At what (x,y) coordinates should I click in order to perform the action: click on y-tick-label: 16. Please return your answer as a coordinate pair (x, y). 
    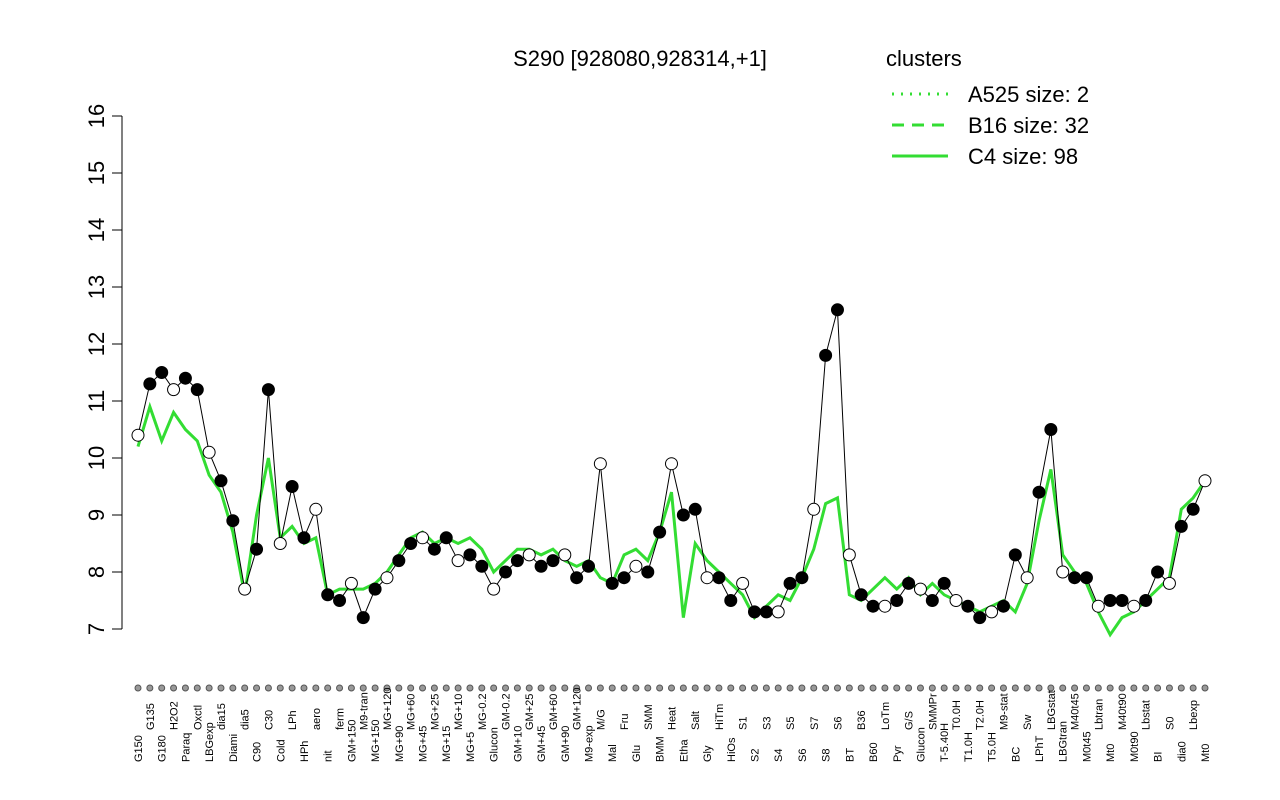
    Looking at the image, I should click on (96, 116).